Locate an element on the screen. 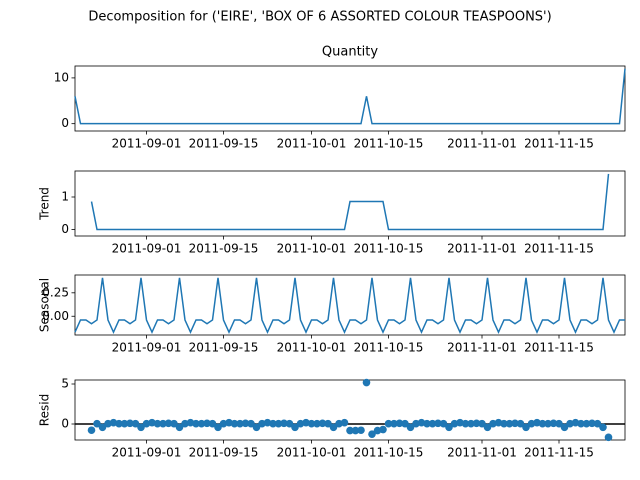 The width and height of the screenshot is (640, 480). y-tick-label: 0.25 is located at coordinates (55, 292).